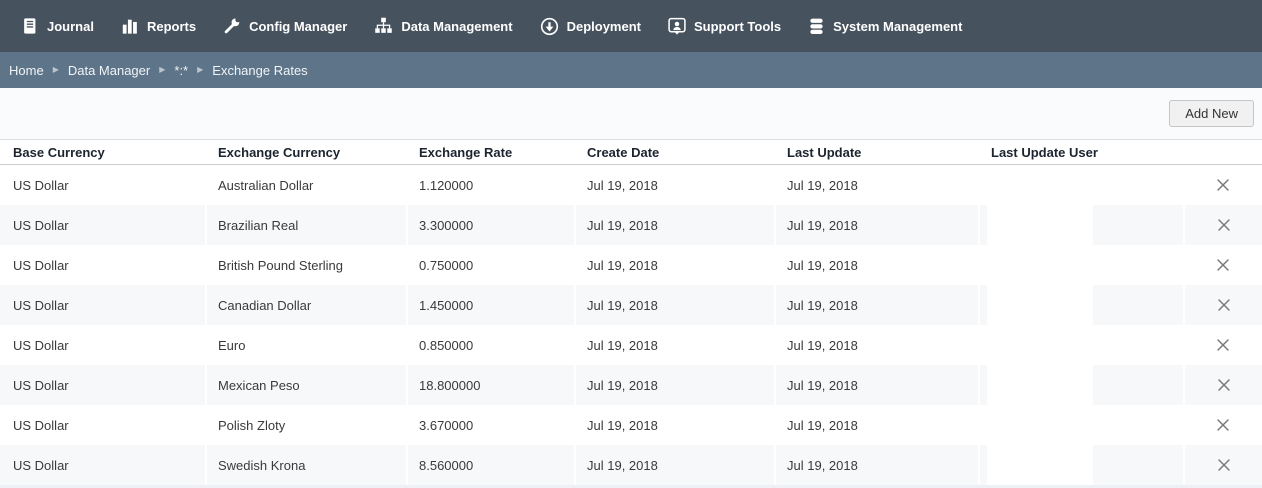  I want to click on journal-icon, so click(30, 26).